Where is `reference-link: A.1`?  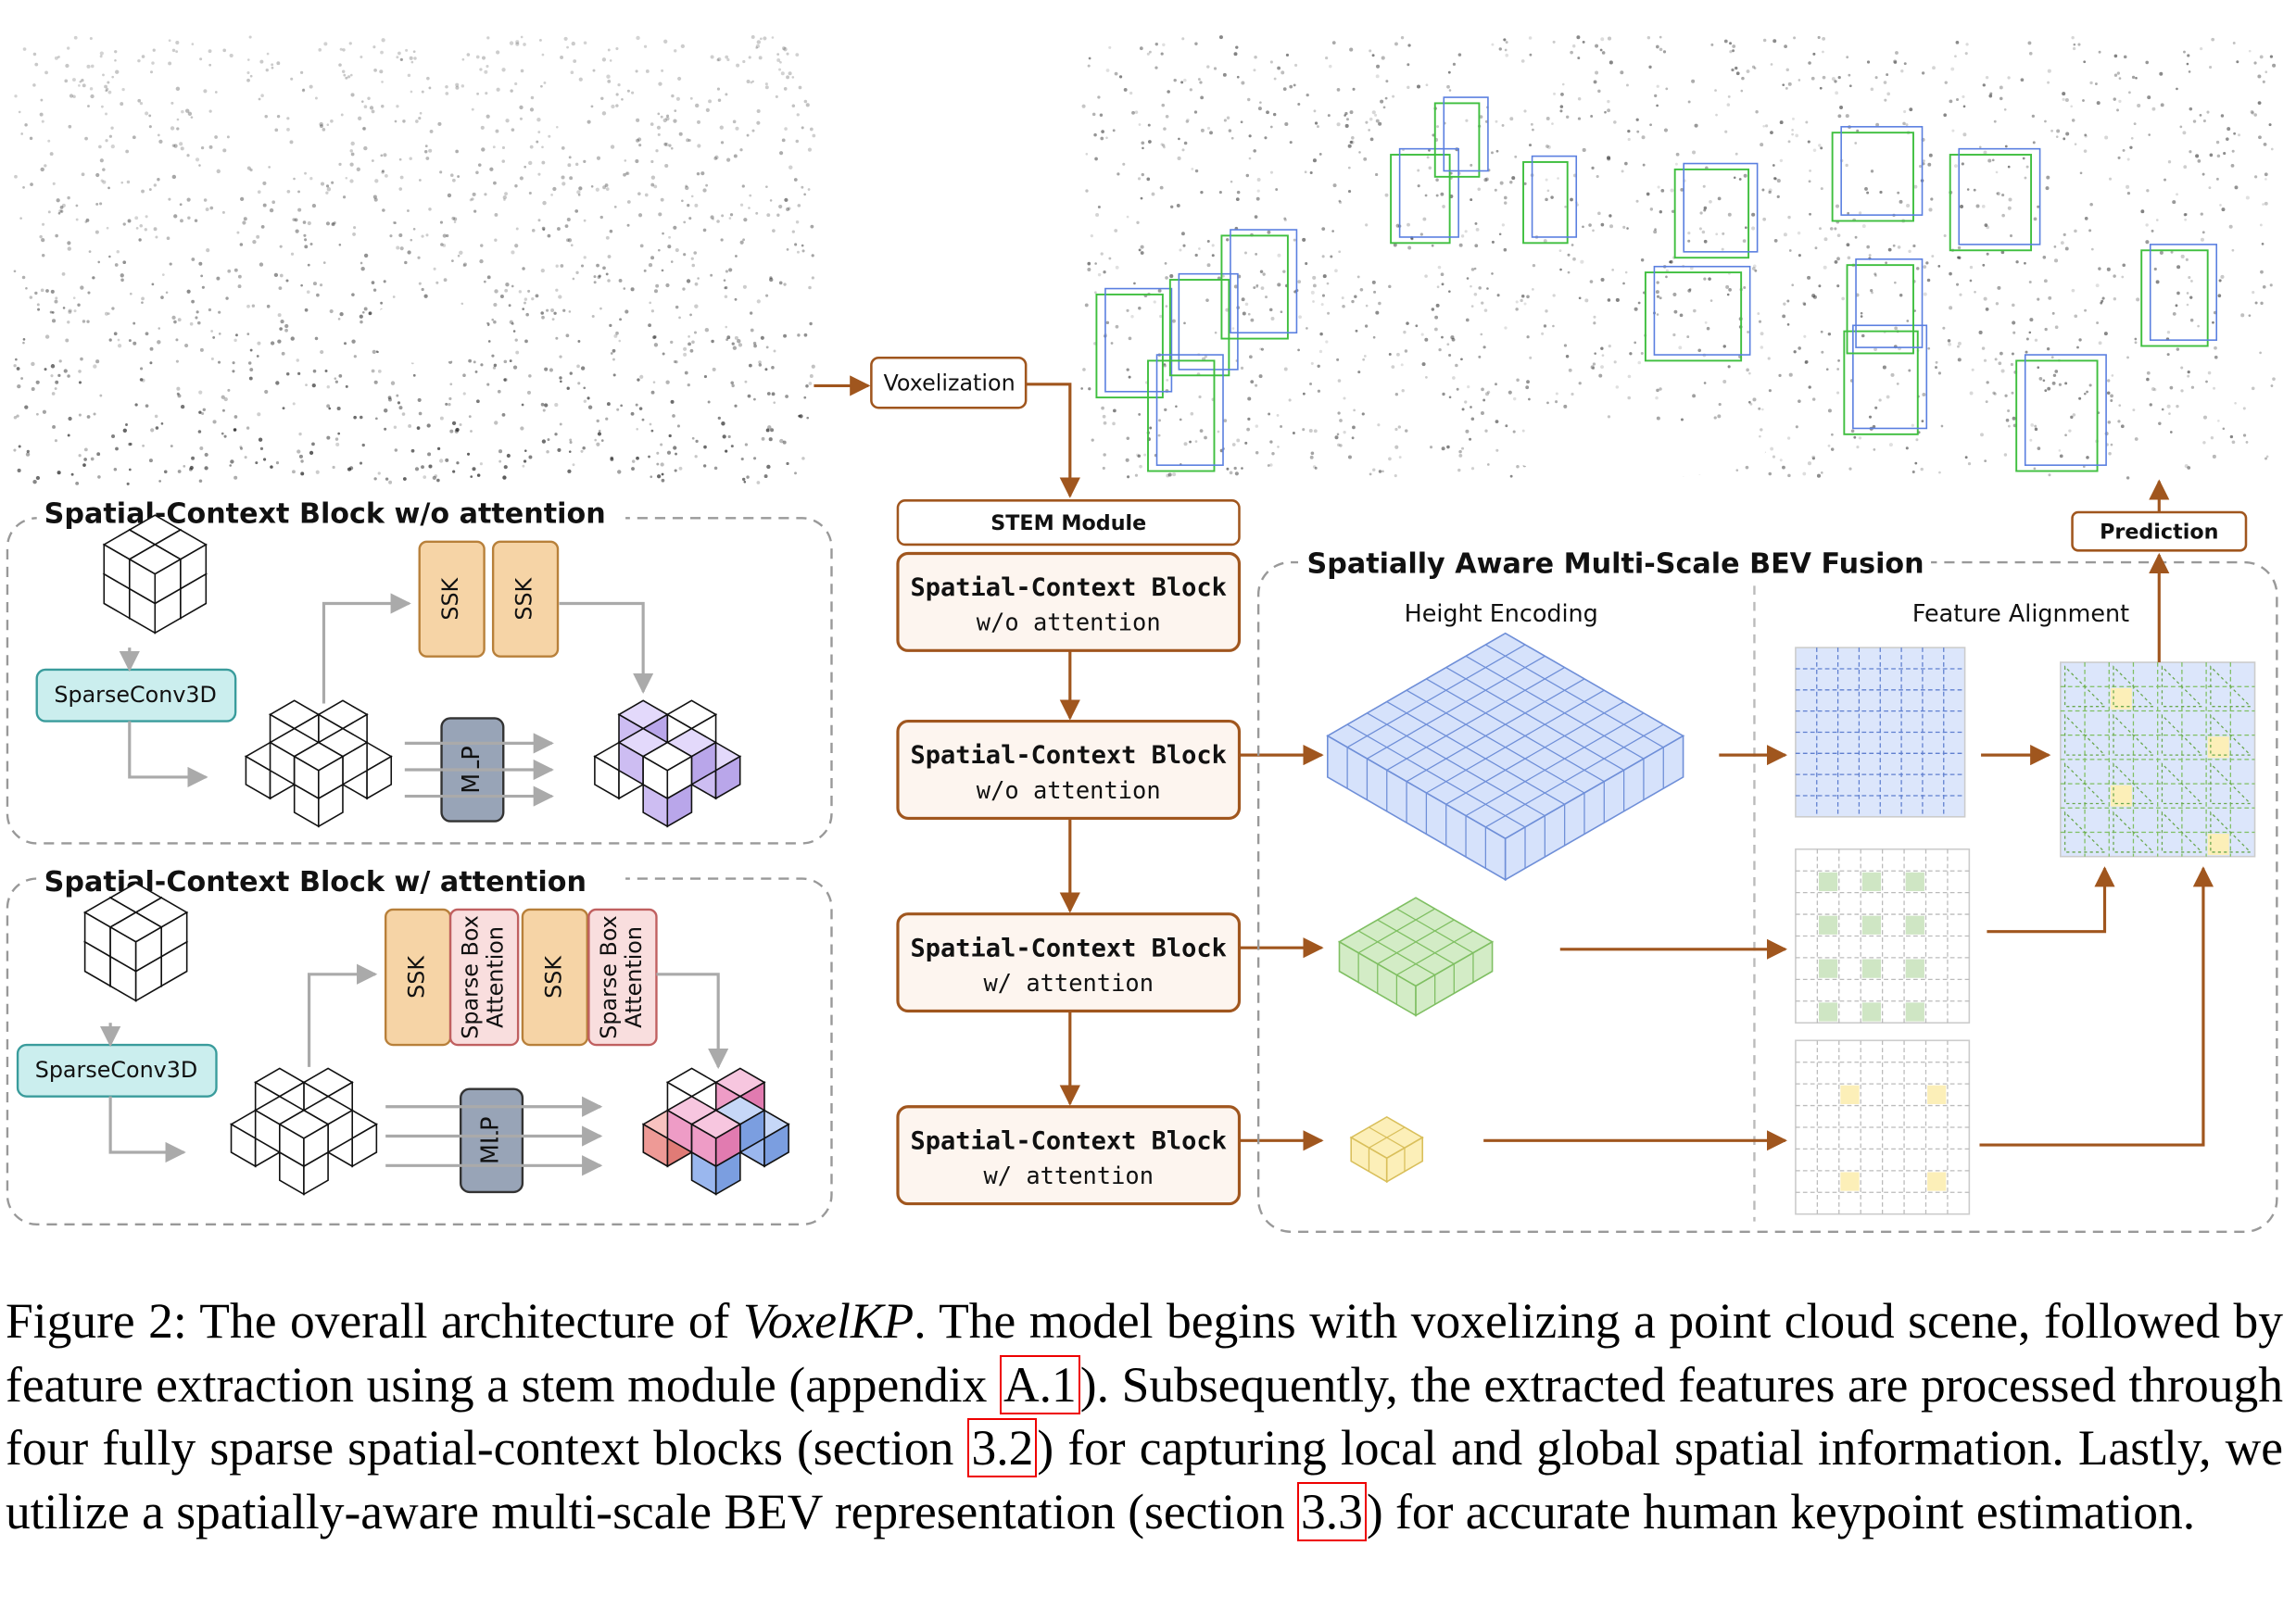 reference-link: A.1 is located at coordinates (1039, 1384).